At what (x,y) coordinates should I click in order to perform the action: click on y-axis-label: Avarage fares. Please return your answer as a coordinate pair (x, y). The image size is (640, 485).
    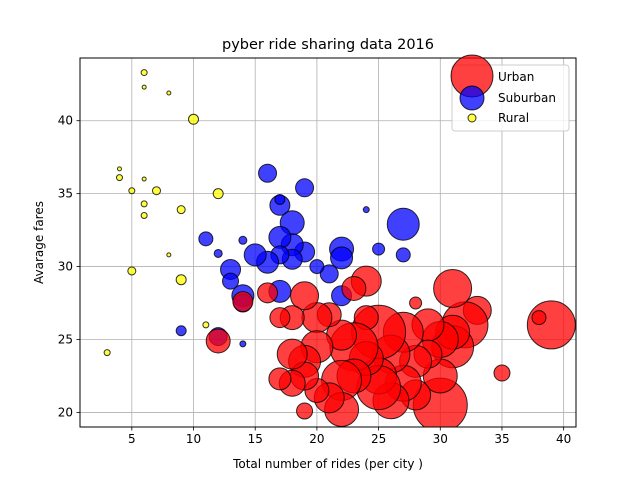
    Looking at the image, I should click on (39, 242).